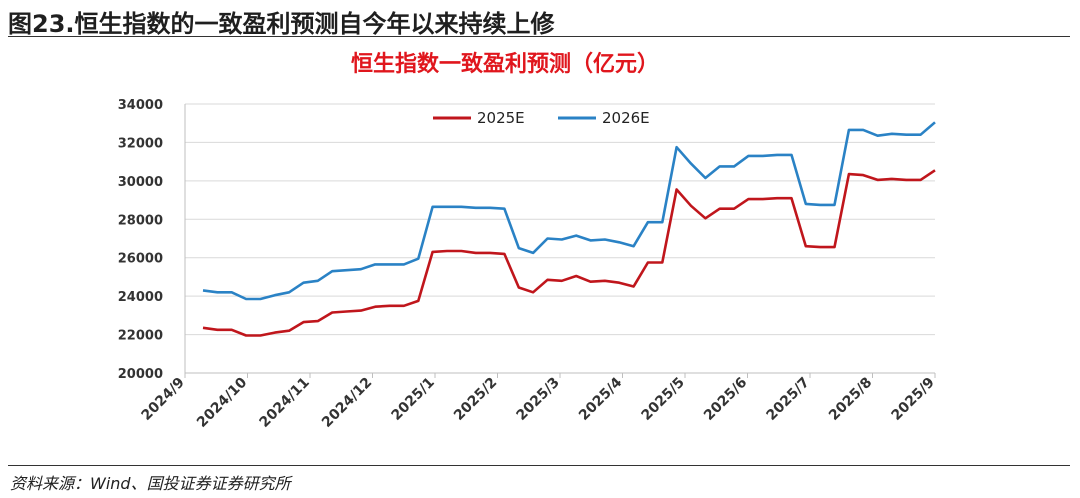 This screenshot has width=1080, height=498. Describe the element at coordinates (912, 399) in the screenshot. I see `x-tick-label: 2025/9` at that location.